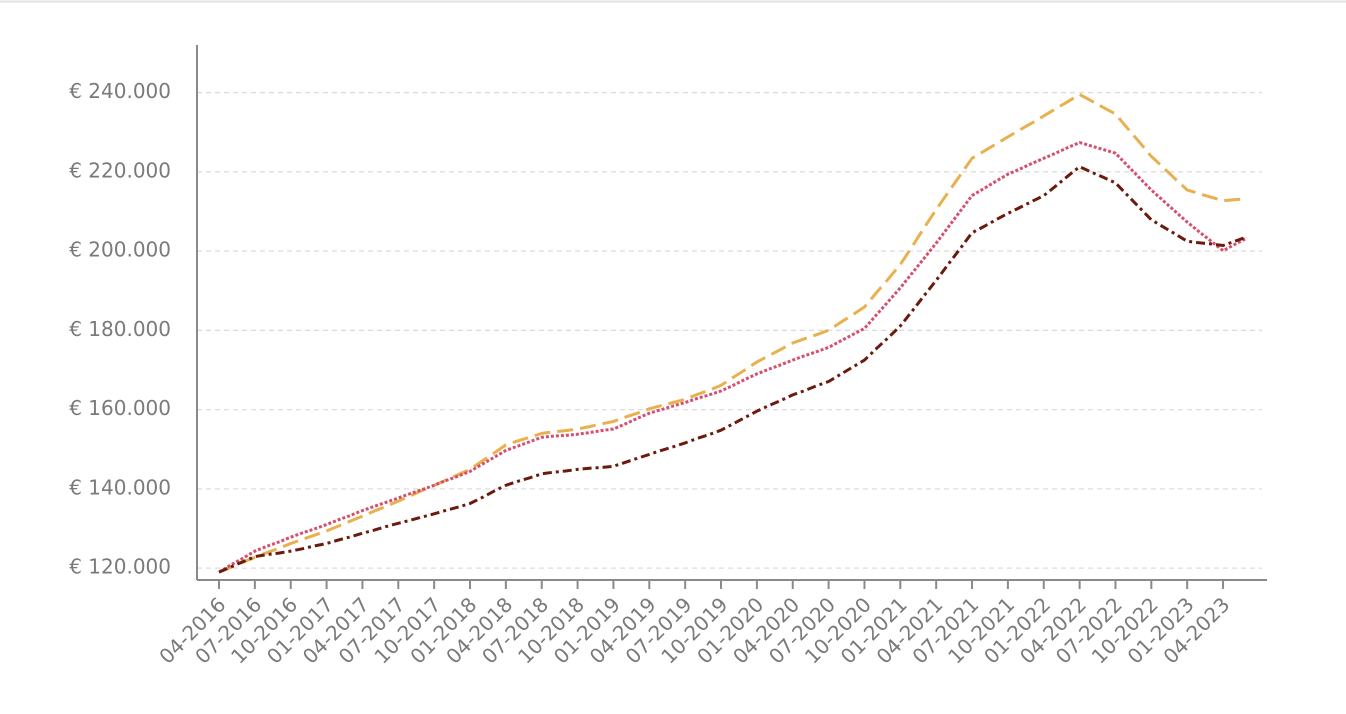 Image resolution: width=1346 pixels, height=714 pixels. Describe the element at coordinates (120, 487) in the screenshot. I see `y-tick-label: € 140.000` at that location.